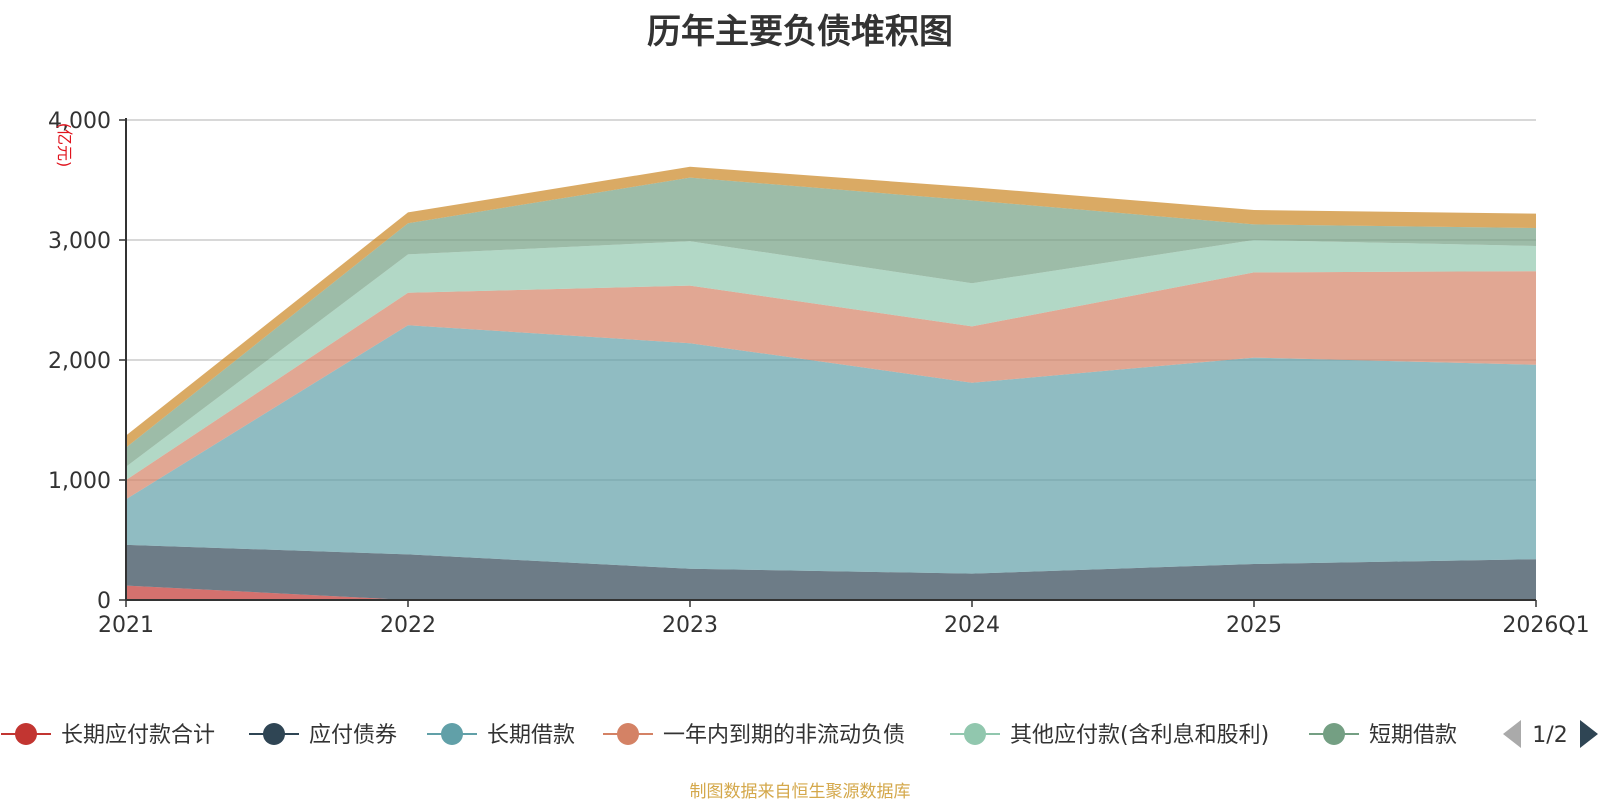 The width and height of the screenshot is (1600, 802). Describe the element at coordinates (79, 241) in the screenshot. I see `y-tick-label: 3,000` at that location.